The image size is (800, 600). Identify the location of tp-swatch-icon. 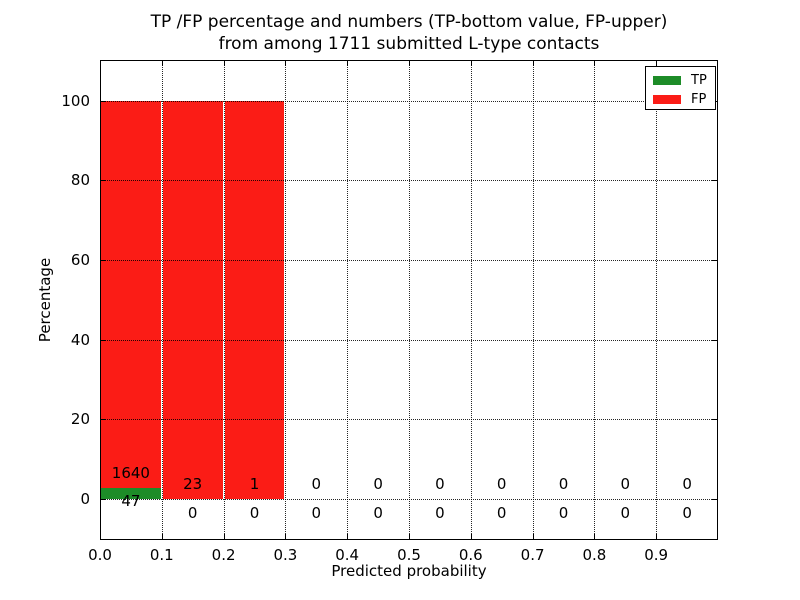
(667, 80).